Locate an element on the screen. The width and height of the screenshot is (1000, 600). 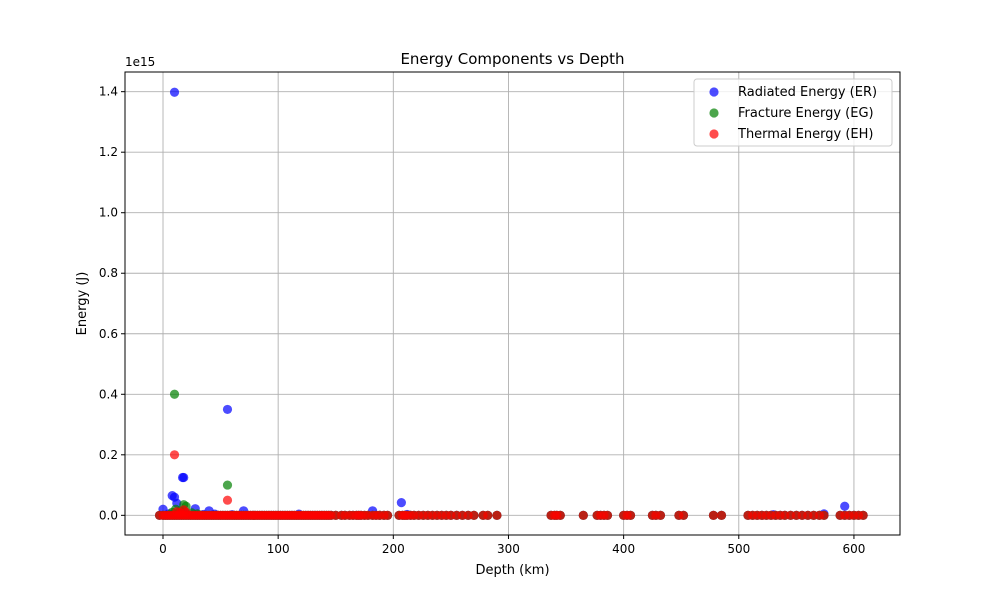
x-tick-label: 300 is located at coordinates (508, 549).